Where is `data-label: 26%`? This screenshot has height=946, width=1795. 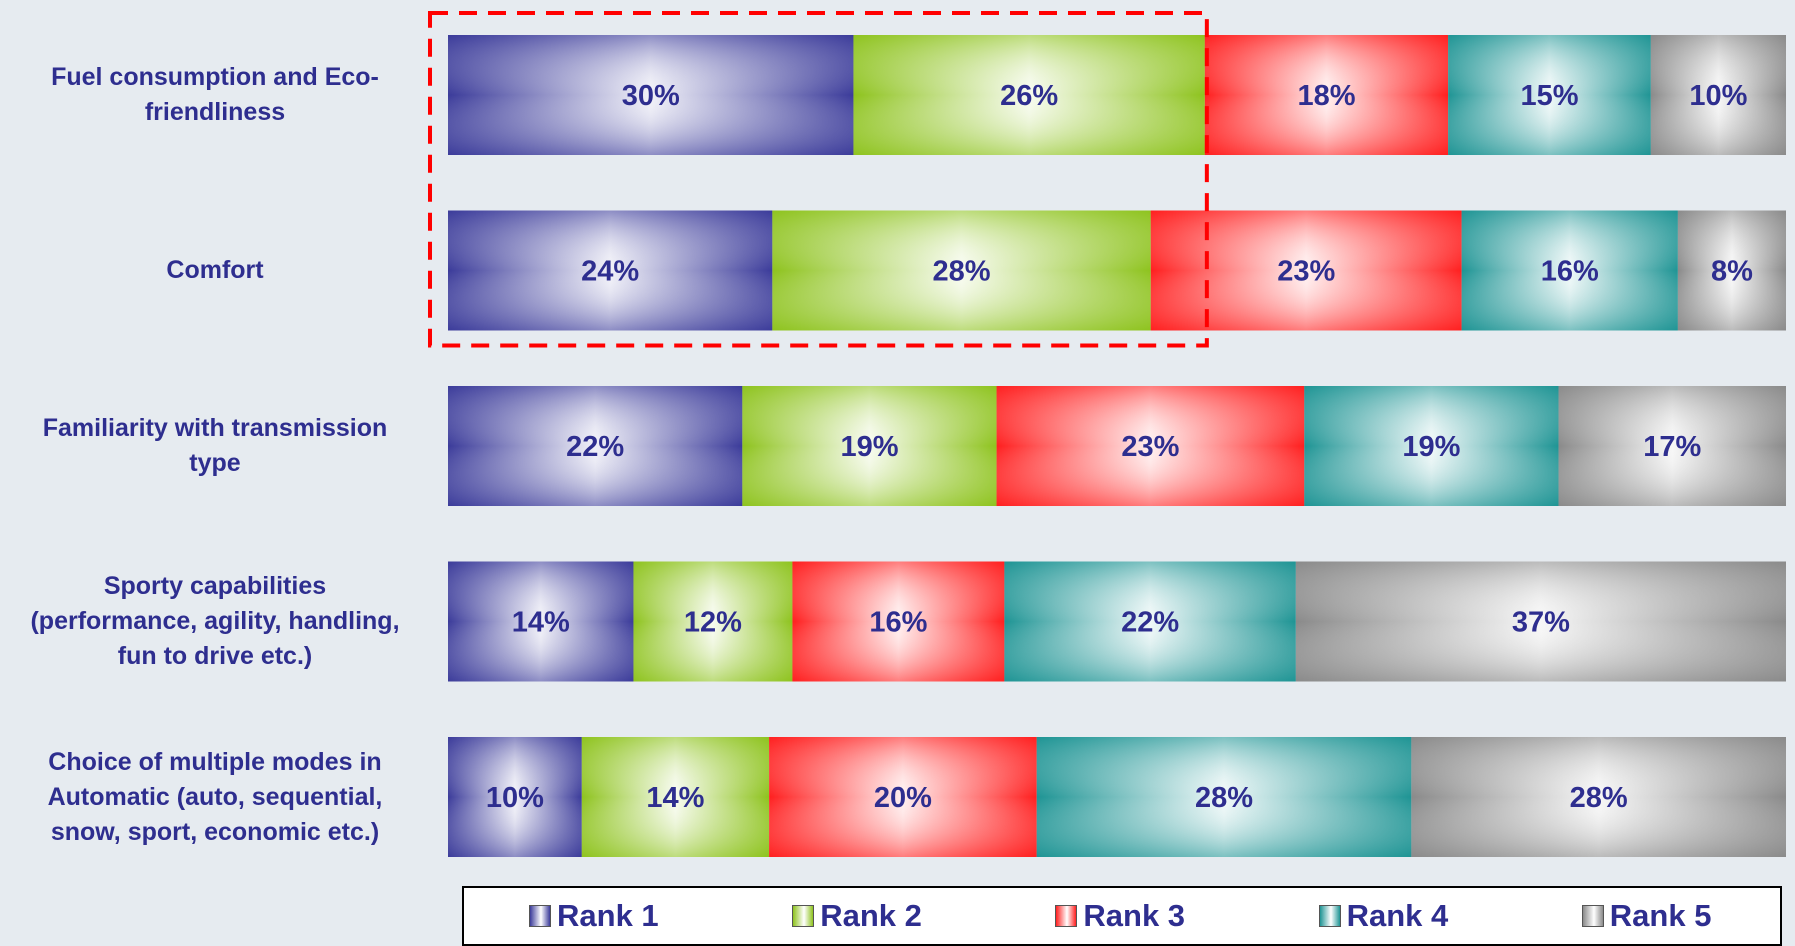
data-label: 26% is located at coordinates (1029, 96).